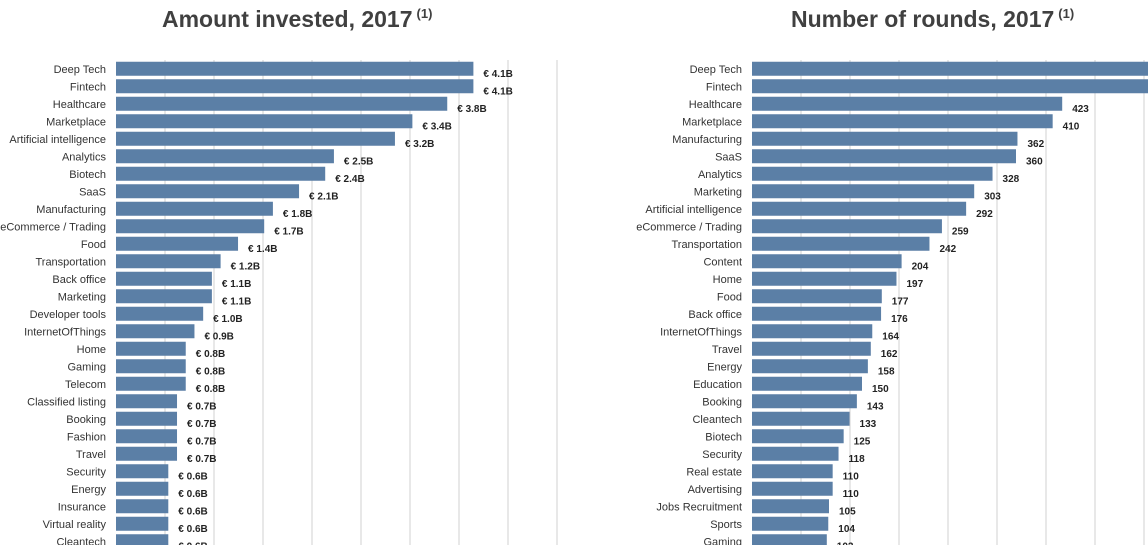 This screenshot has width=1148, height=545. What do you see at coordinates (86, 437) in the screenshot?
I see `category-label: Fashion` at bounding box center [86, 437].